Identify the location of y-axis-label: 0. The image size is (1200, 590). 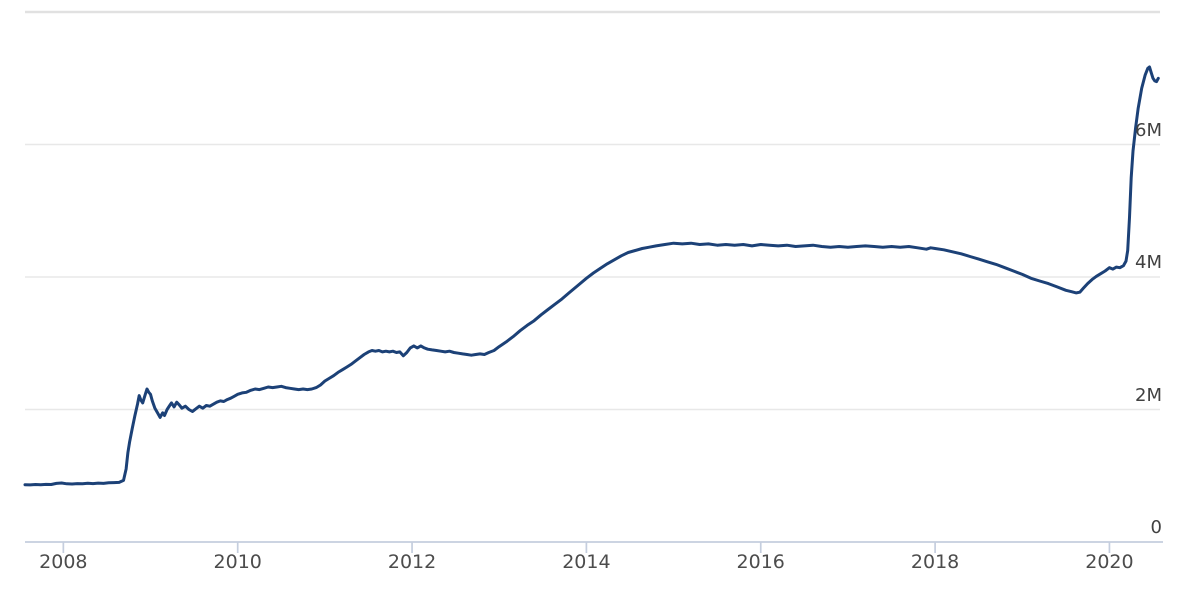
(1156, 527).